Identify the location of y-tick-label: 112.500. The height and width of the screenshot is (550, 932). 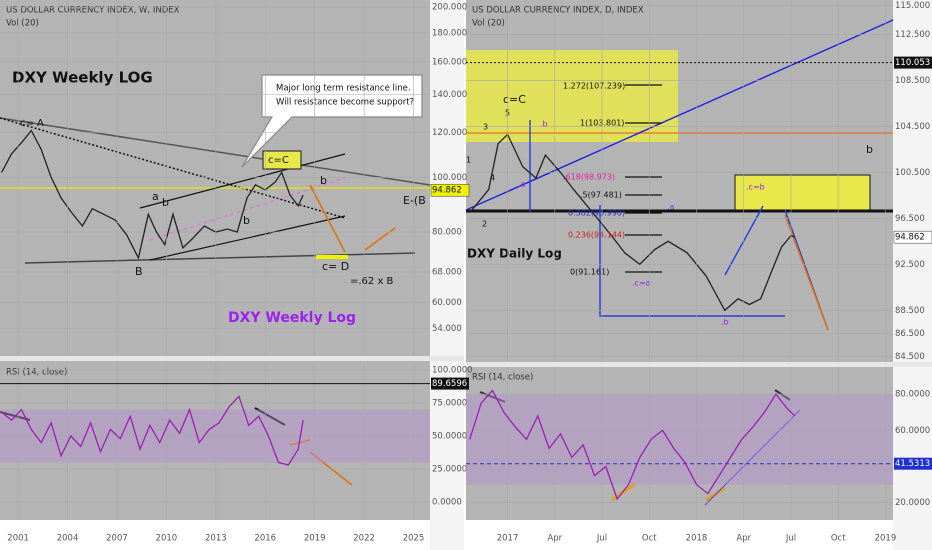
(912, 35).